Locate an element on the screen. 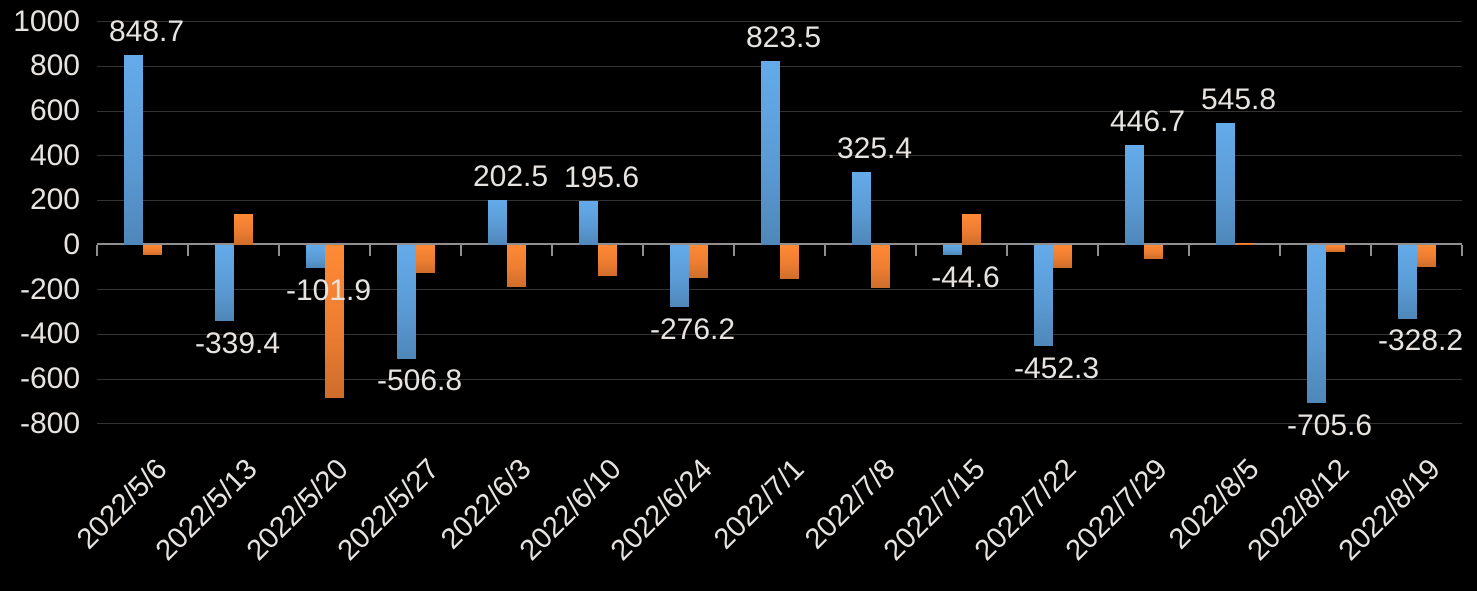  x-axis-line is located at coordinates (779, 243).